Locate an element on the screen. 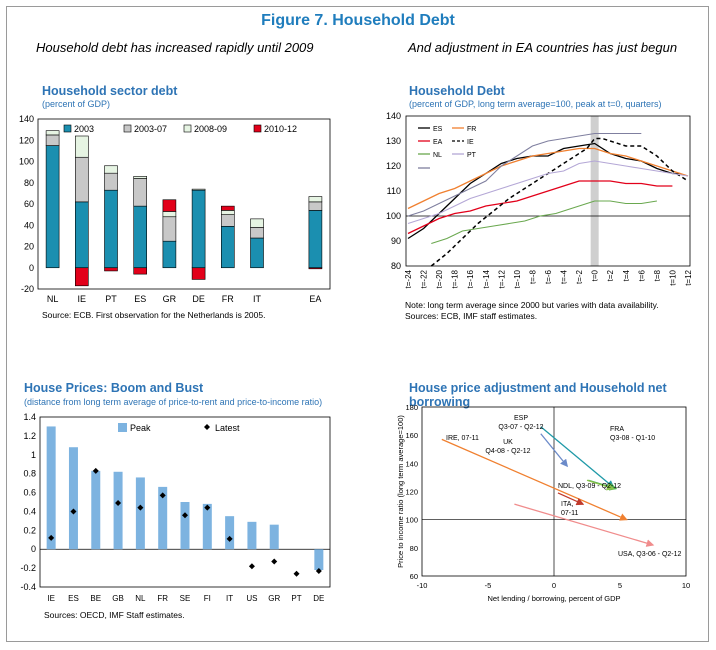  x-tick-label: t=-14 is located at coordinates (486, 278).